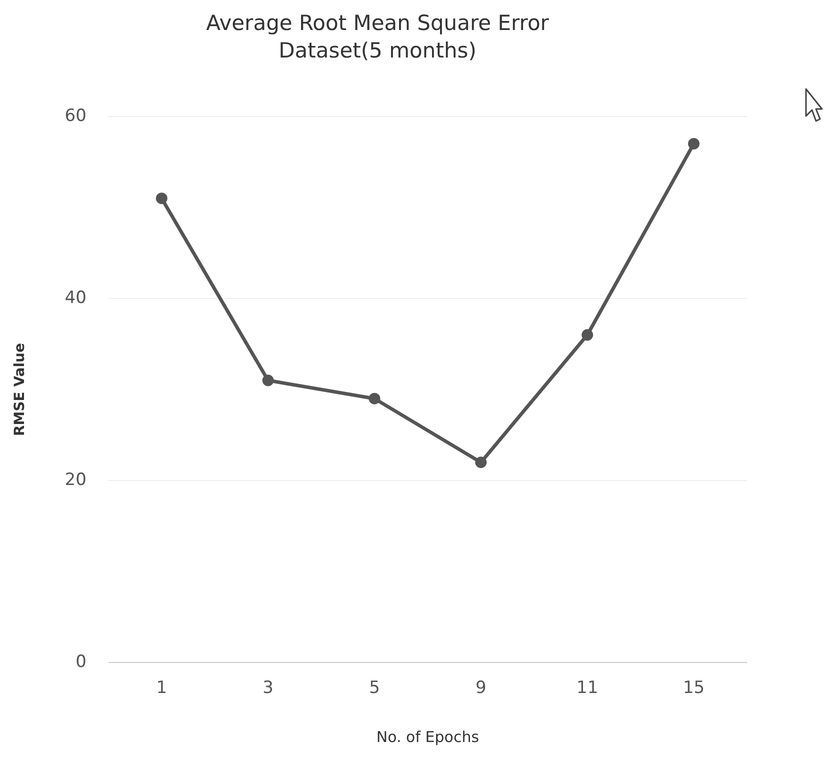 Image resolution: width=825 pixels, height=759 pixels. I want to click on x-tick-label: 1, so click(162, 688).